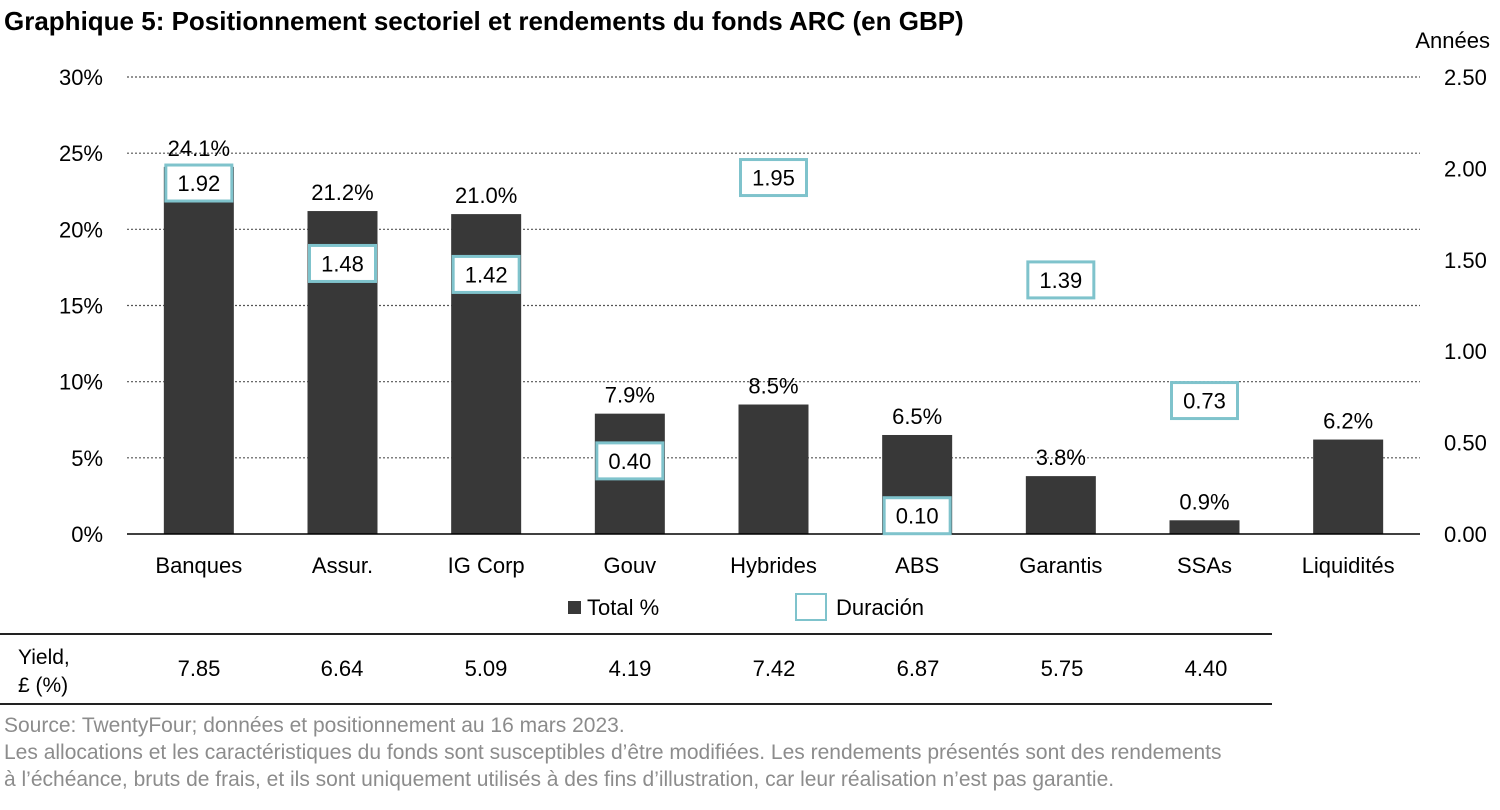  I want to click on x-tick-label: Garantis, so click(1060, 565).